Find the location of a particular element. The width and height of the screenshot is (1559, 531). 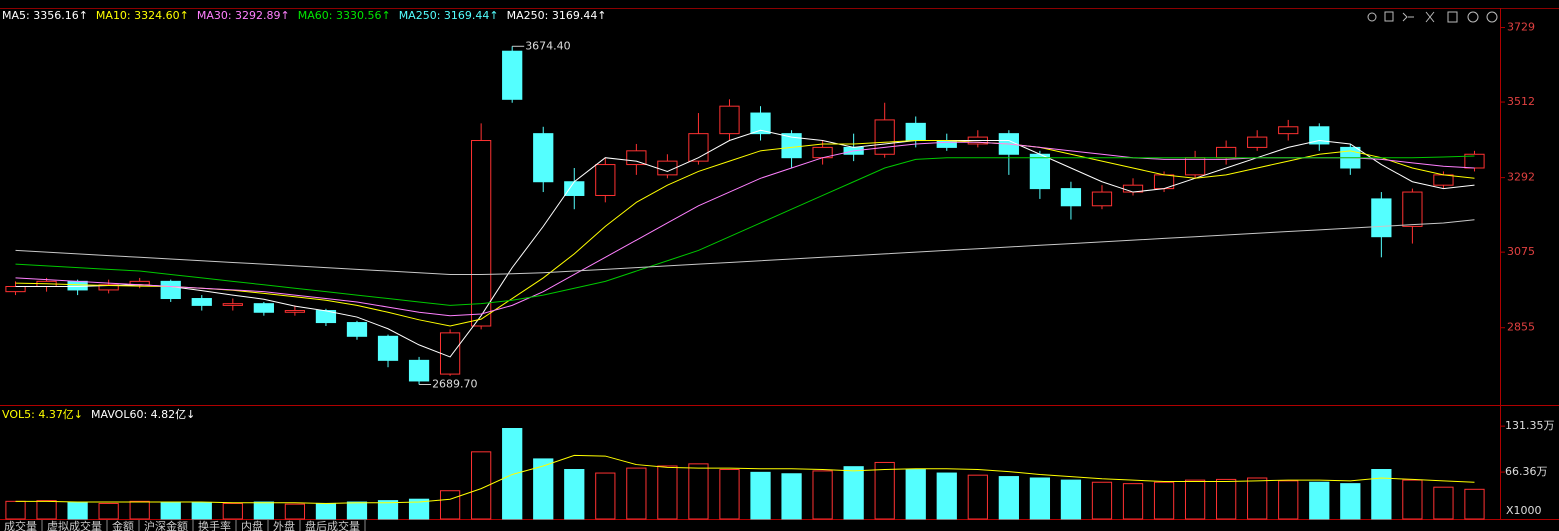

zoom-out is located at coordinates (1492, 17).